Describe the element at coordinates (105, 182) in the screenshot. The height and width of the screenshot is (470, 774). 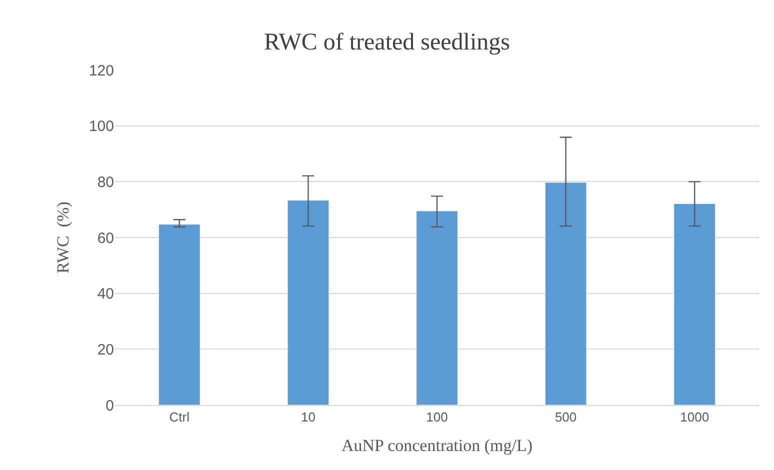
I see `y-tick-label: 80` at that location.